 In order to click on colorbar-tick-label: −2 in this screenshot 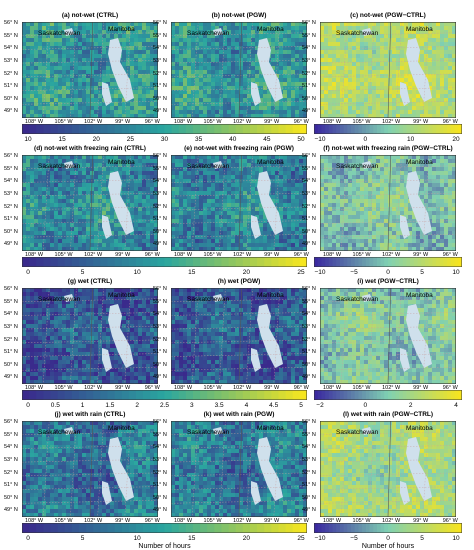, I will do `click(320, 405)`.